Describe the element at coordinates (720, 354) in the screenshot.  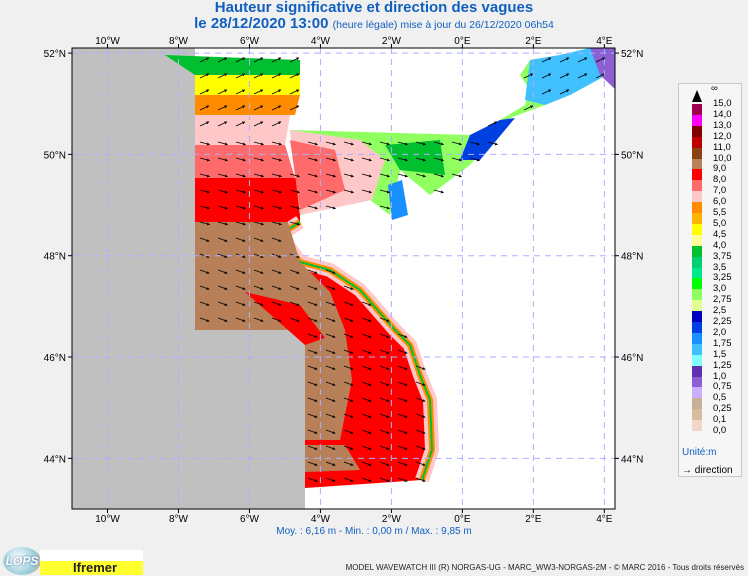
I see `legend-label: 1,5` at that location.